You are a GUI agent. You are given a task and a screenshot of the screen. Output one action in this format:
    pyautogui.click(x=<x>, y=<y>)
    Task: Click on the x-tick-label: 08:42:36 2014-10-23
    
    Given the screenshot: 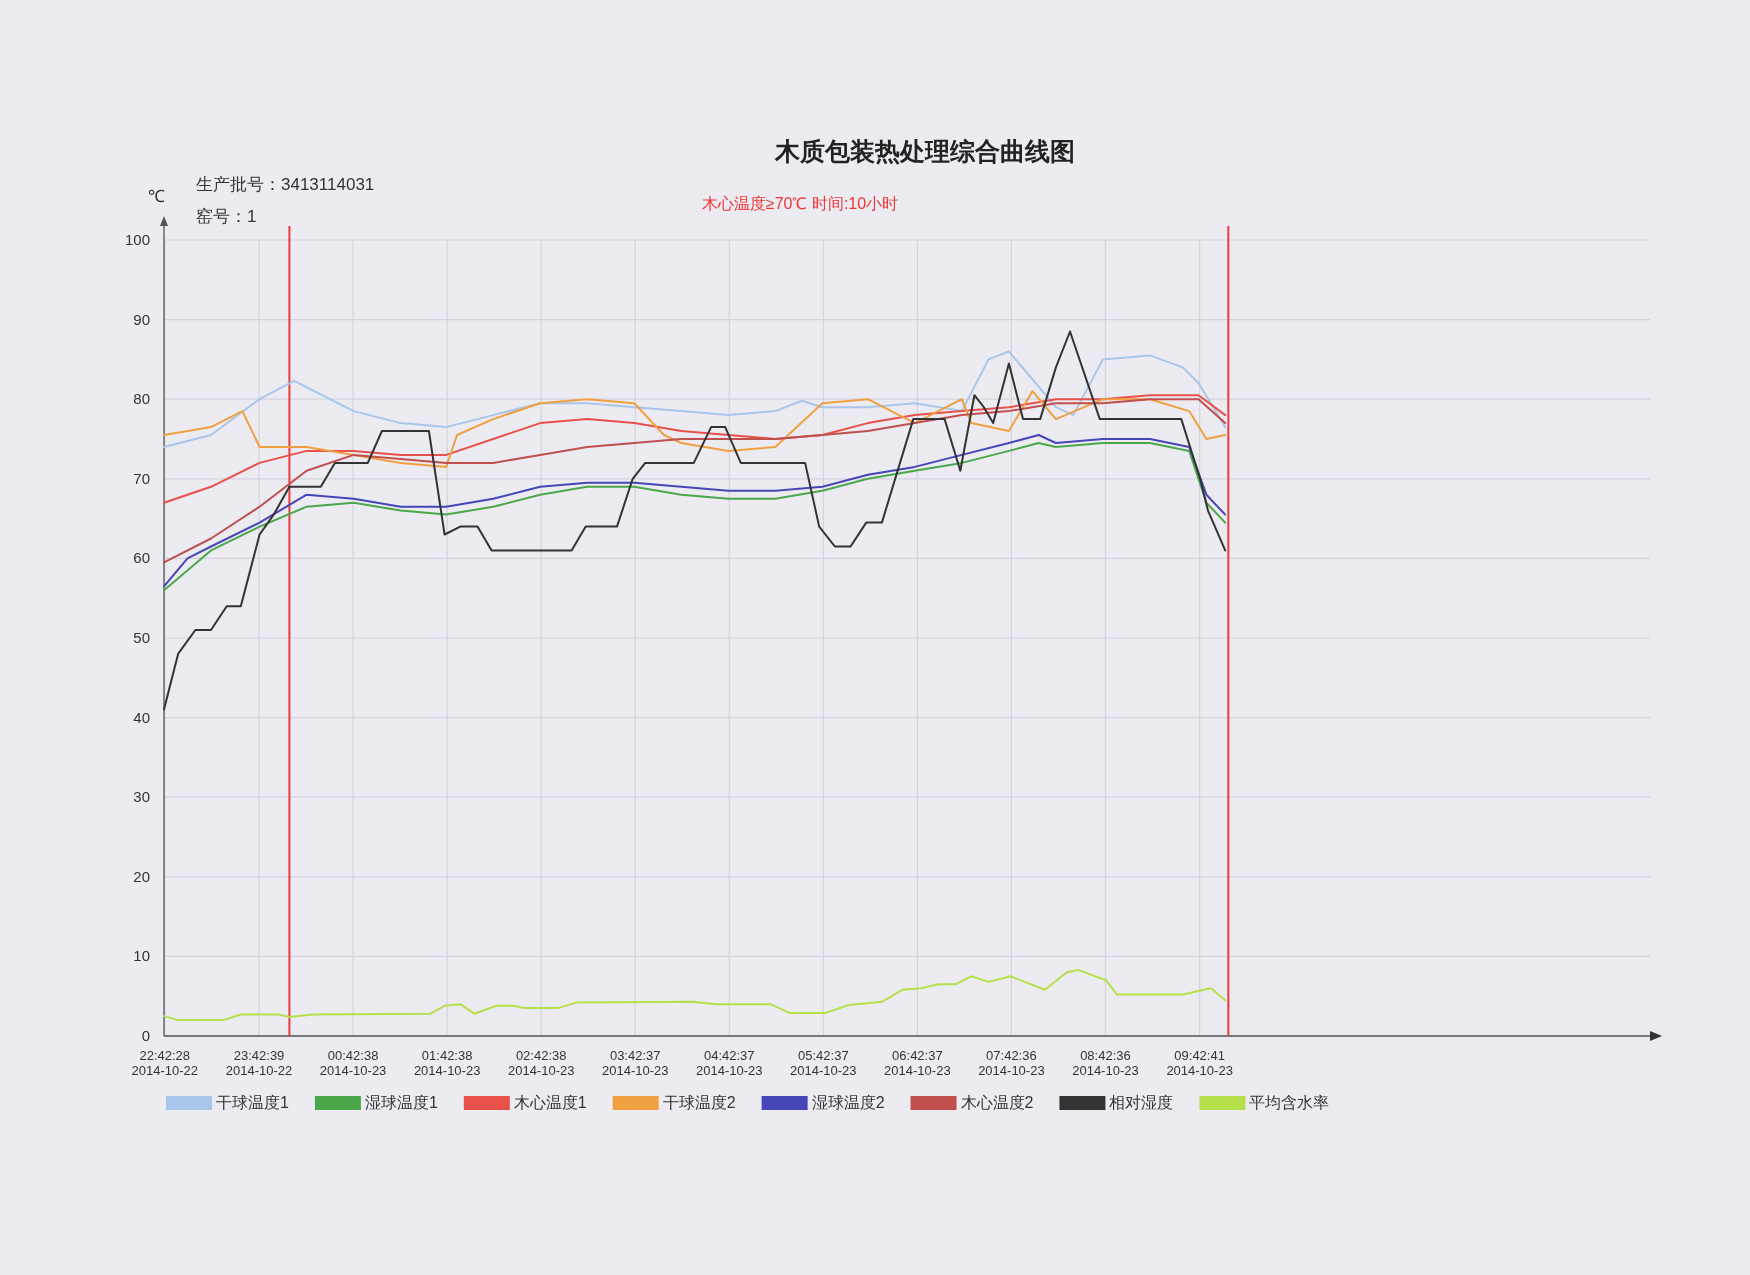 What is the action you would take?
    pyautogui.click(x=1105, y=1063)
    